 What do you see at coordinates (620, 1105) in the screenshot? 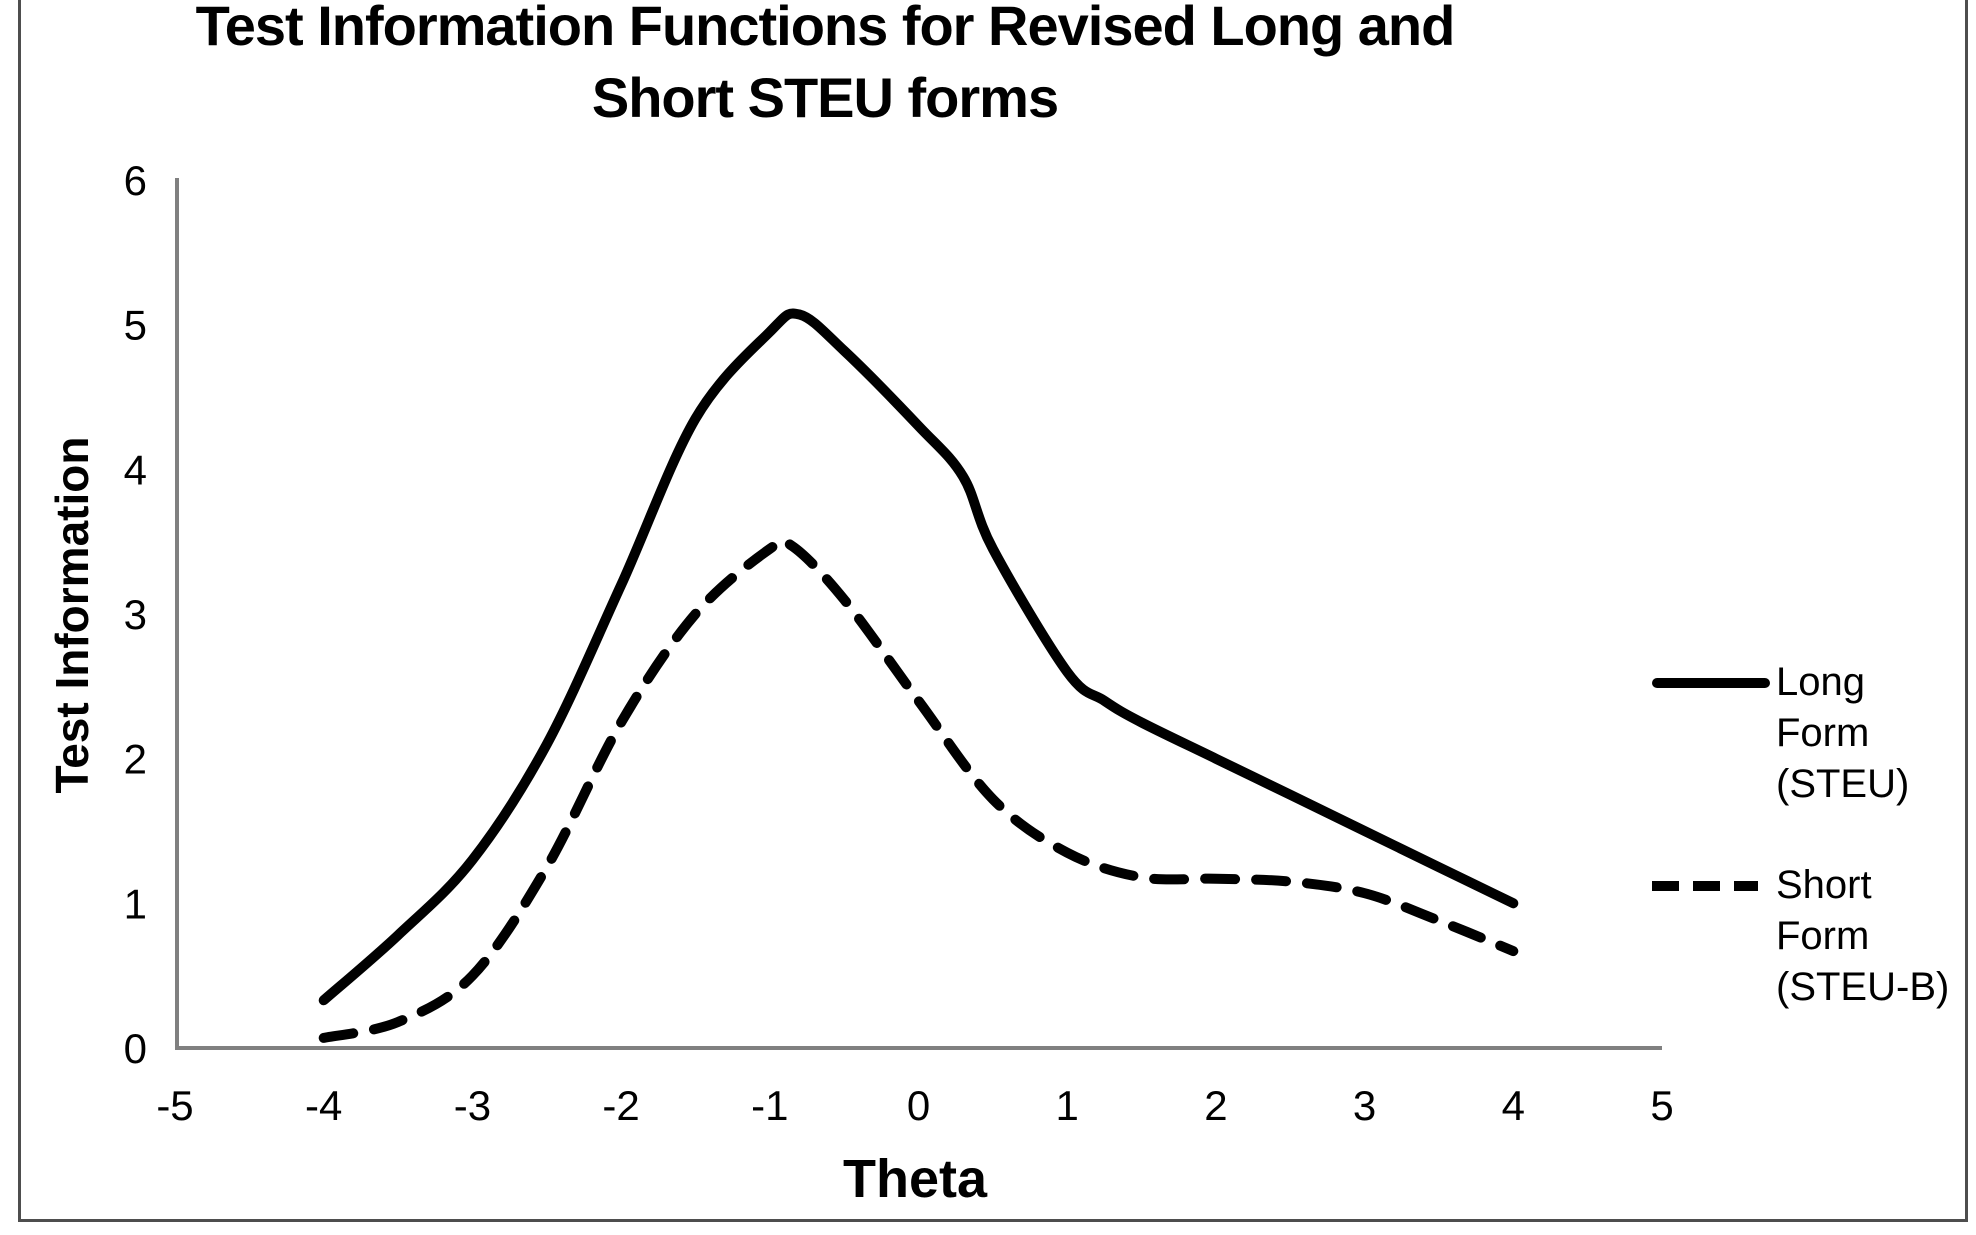
I see `x-tick-label: -2` at bounding box center [620, 1105].